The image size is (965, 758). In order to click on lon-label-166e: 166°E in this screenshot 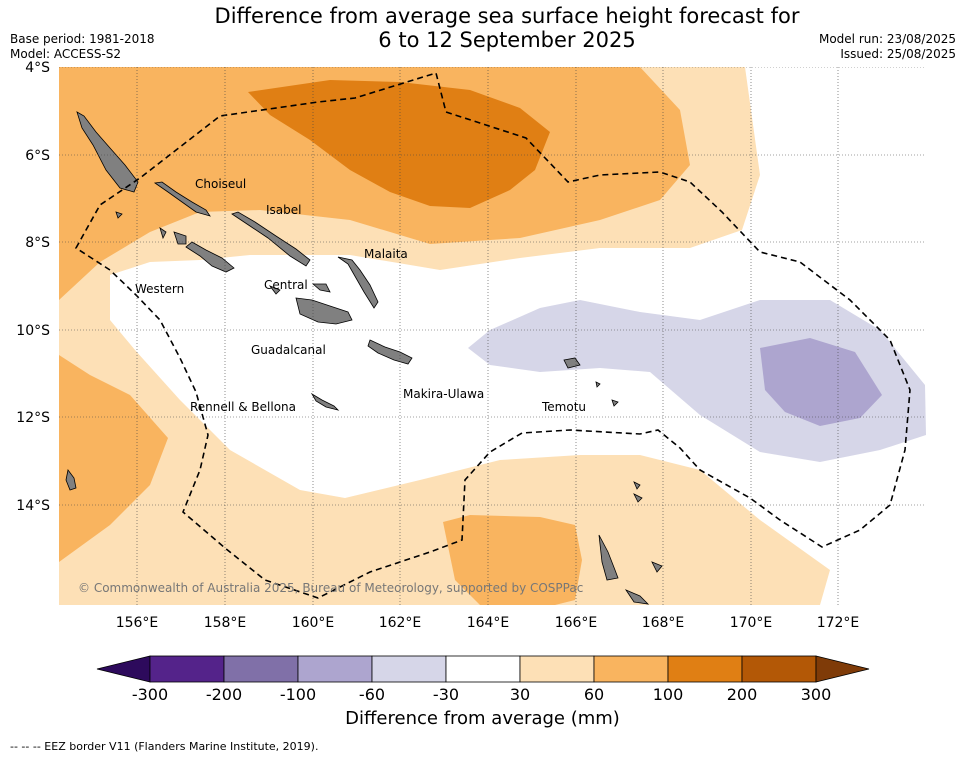, I will do `click(576, 623)`.